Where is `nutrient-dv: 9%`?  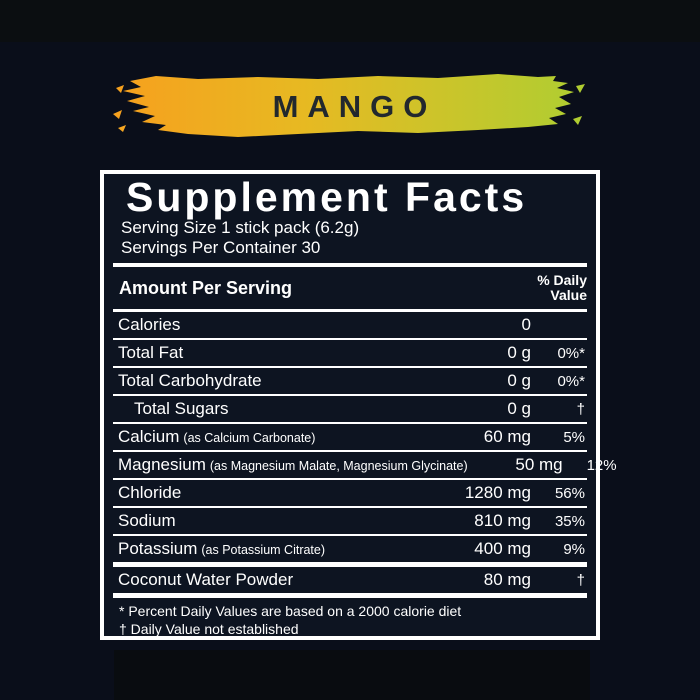 nutrient-dv: 9% is located at coordinates (574, 549).